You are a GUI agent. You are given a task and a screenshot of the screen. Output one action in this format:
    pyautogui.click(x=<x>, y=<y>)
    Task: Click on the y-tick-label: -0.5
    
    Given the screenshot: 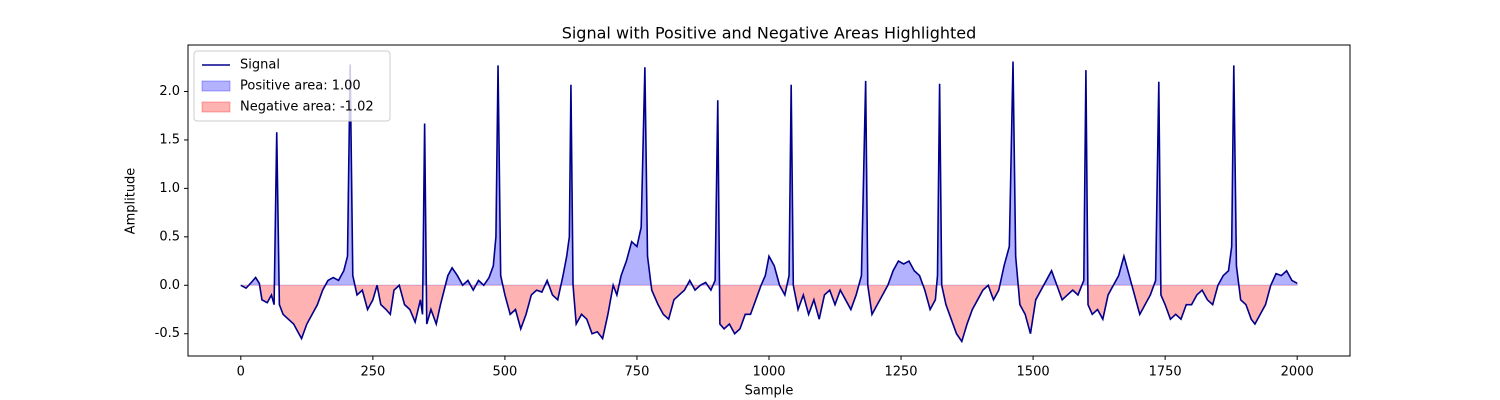 What is the action you would take?
    pyautogui.click(x=167, y=333)
    